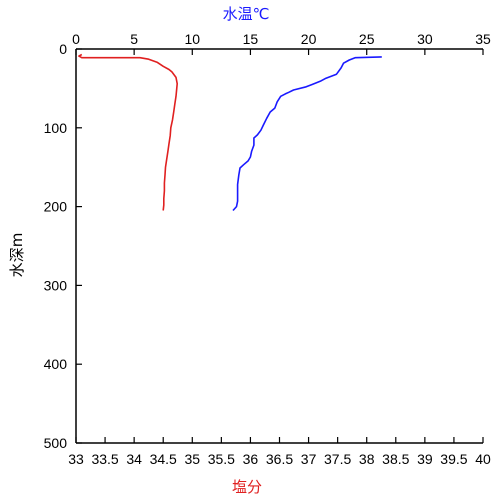 The height and width of the screenshot is (500, 500). What do you see at coordinates (483, 459) in the screenshot?
I see `bottom-tick-label: 40` at bounding box center [483, 459].